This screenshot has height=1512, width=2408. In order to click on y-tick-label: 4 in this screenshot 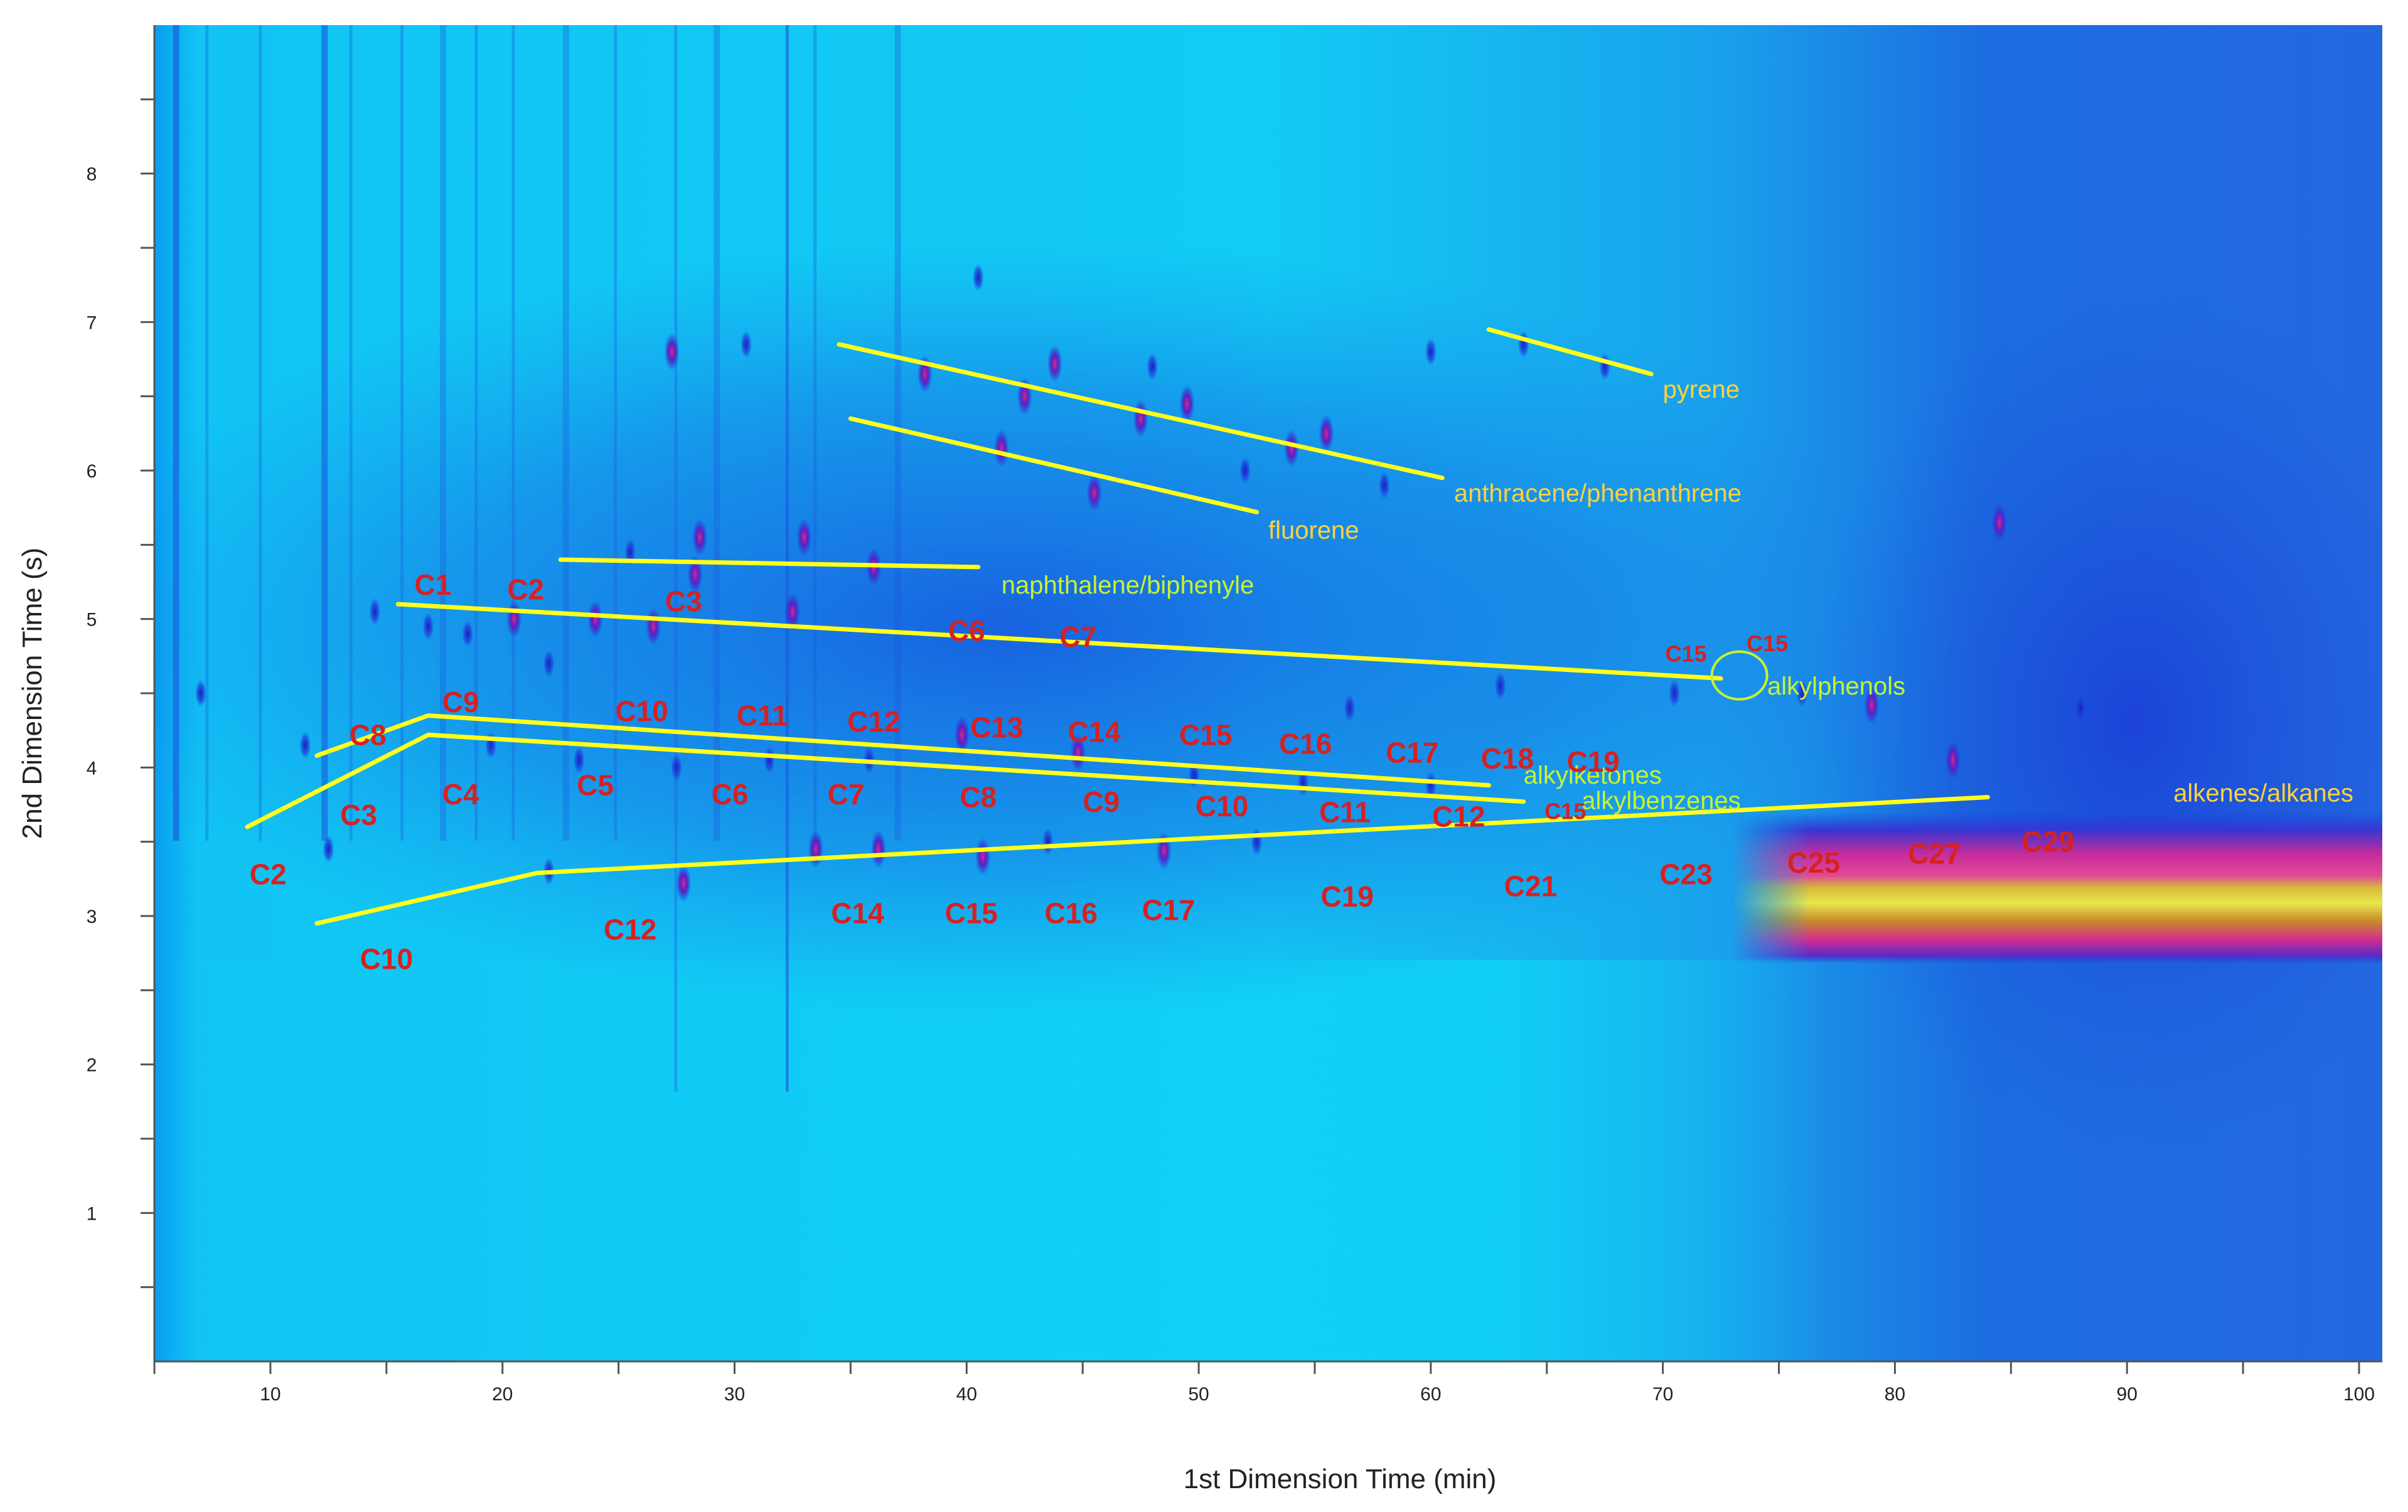, I will do `click(92, 768)`.